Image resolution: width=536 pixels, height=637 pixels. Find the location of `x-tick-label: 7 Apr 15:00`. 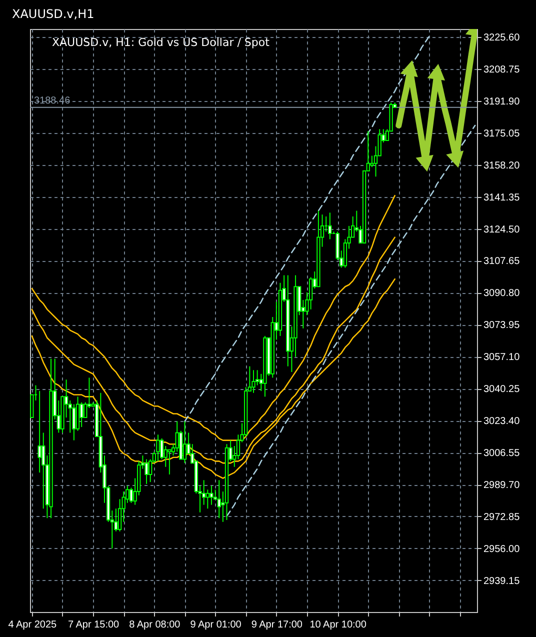

x-tick-label: 7 Apr 15:00 is located at coordinates (94, 625).